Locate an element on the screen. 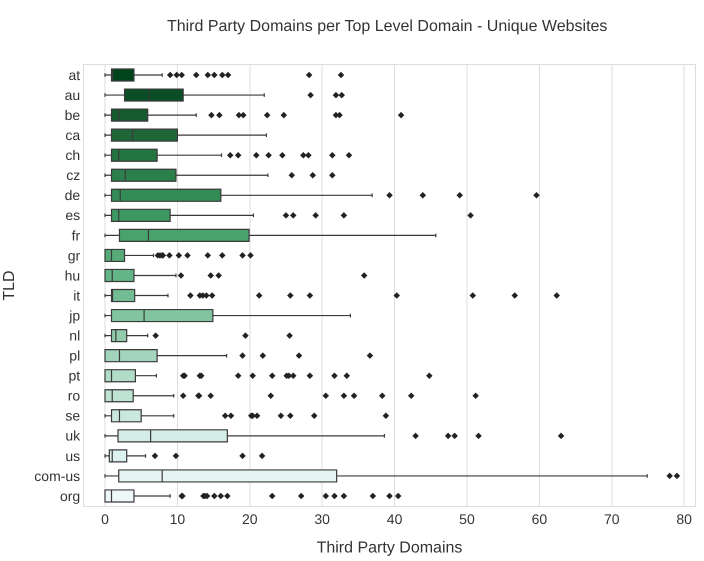  x-tick-label: 20 is located at coordinates (250, 518).